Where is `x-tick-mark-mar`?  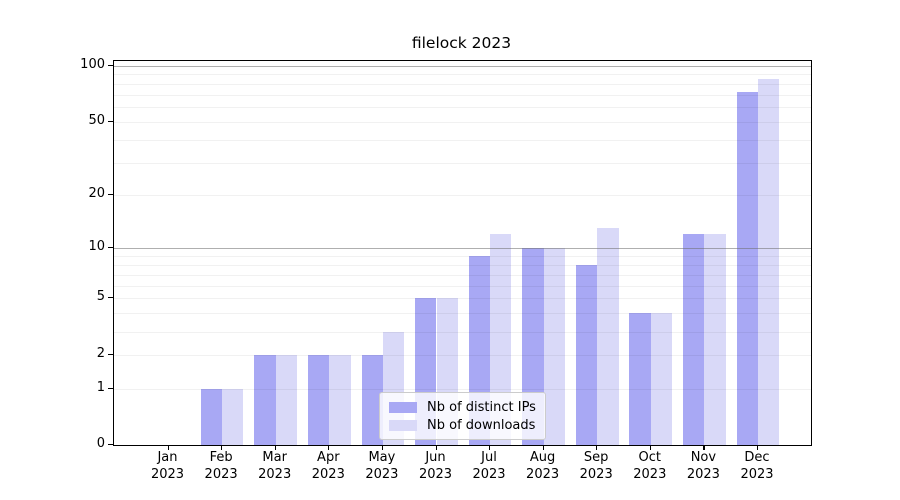
x-tick-mark-mar is located at coordinates (275, 447).